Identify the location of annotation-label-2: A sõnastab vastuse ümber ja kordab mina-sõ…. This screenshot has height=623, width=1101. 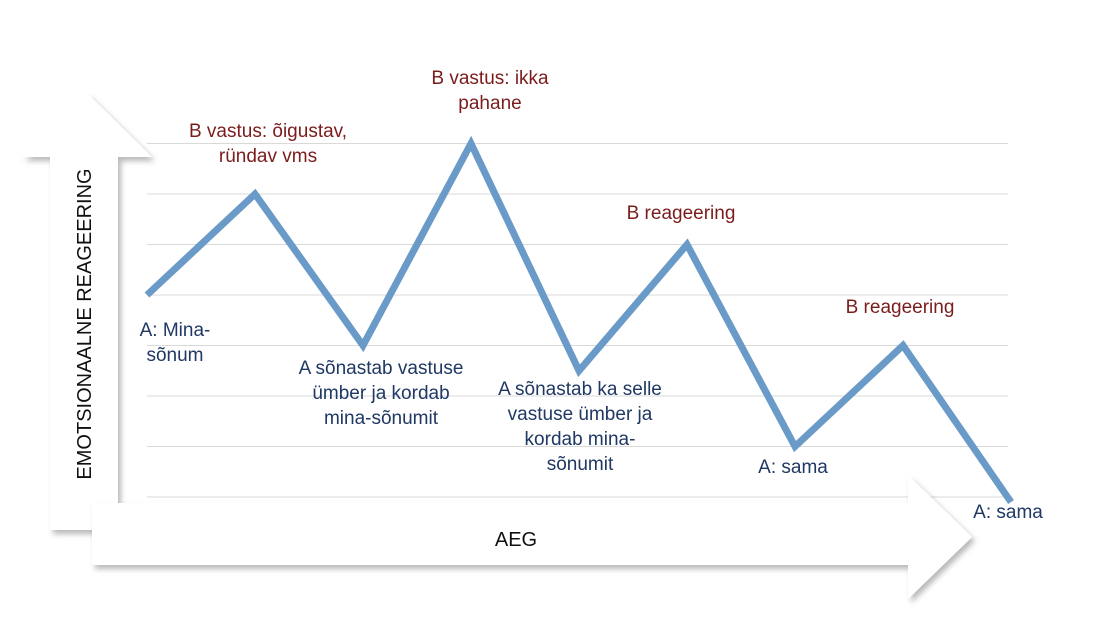
(381, 393).